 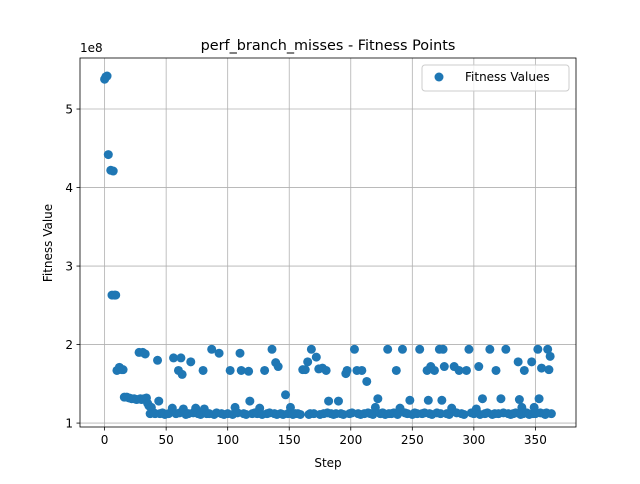 What do you see at coordinates (48, 243) in the screenshot?
I see `y-axis-label: Fitness Value` at bounding box center [48, 243].